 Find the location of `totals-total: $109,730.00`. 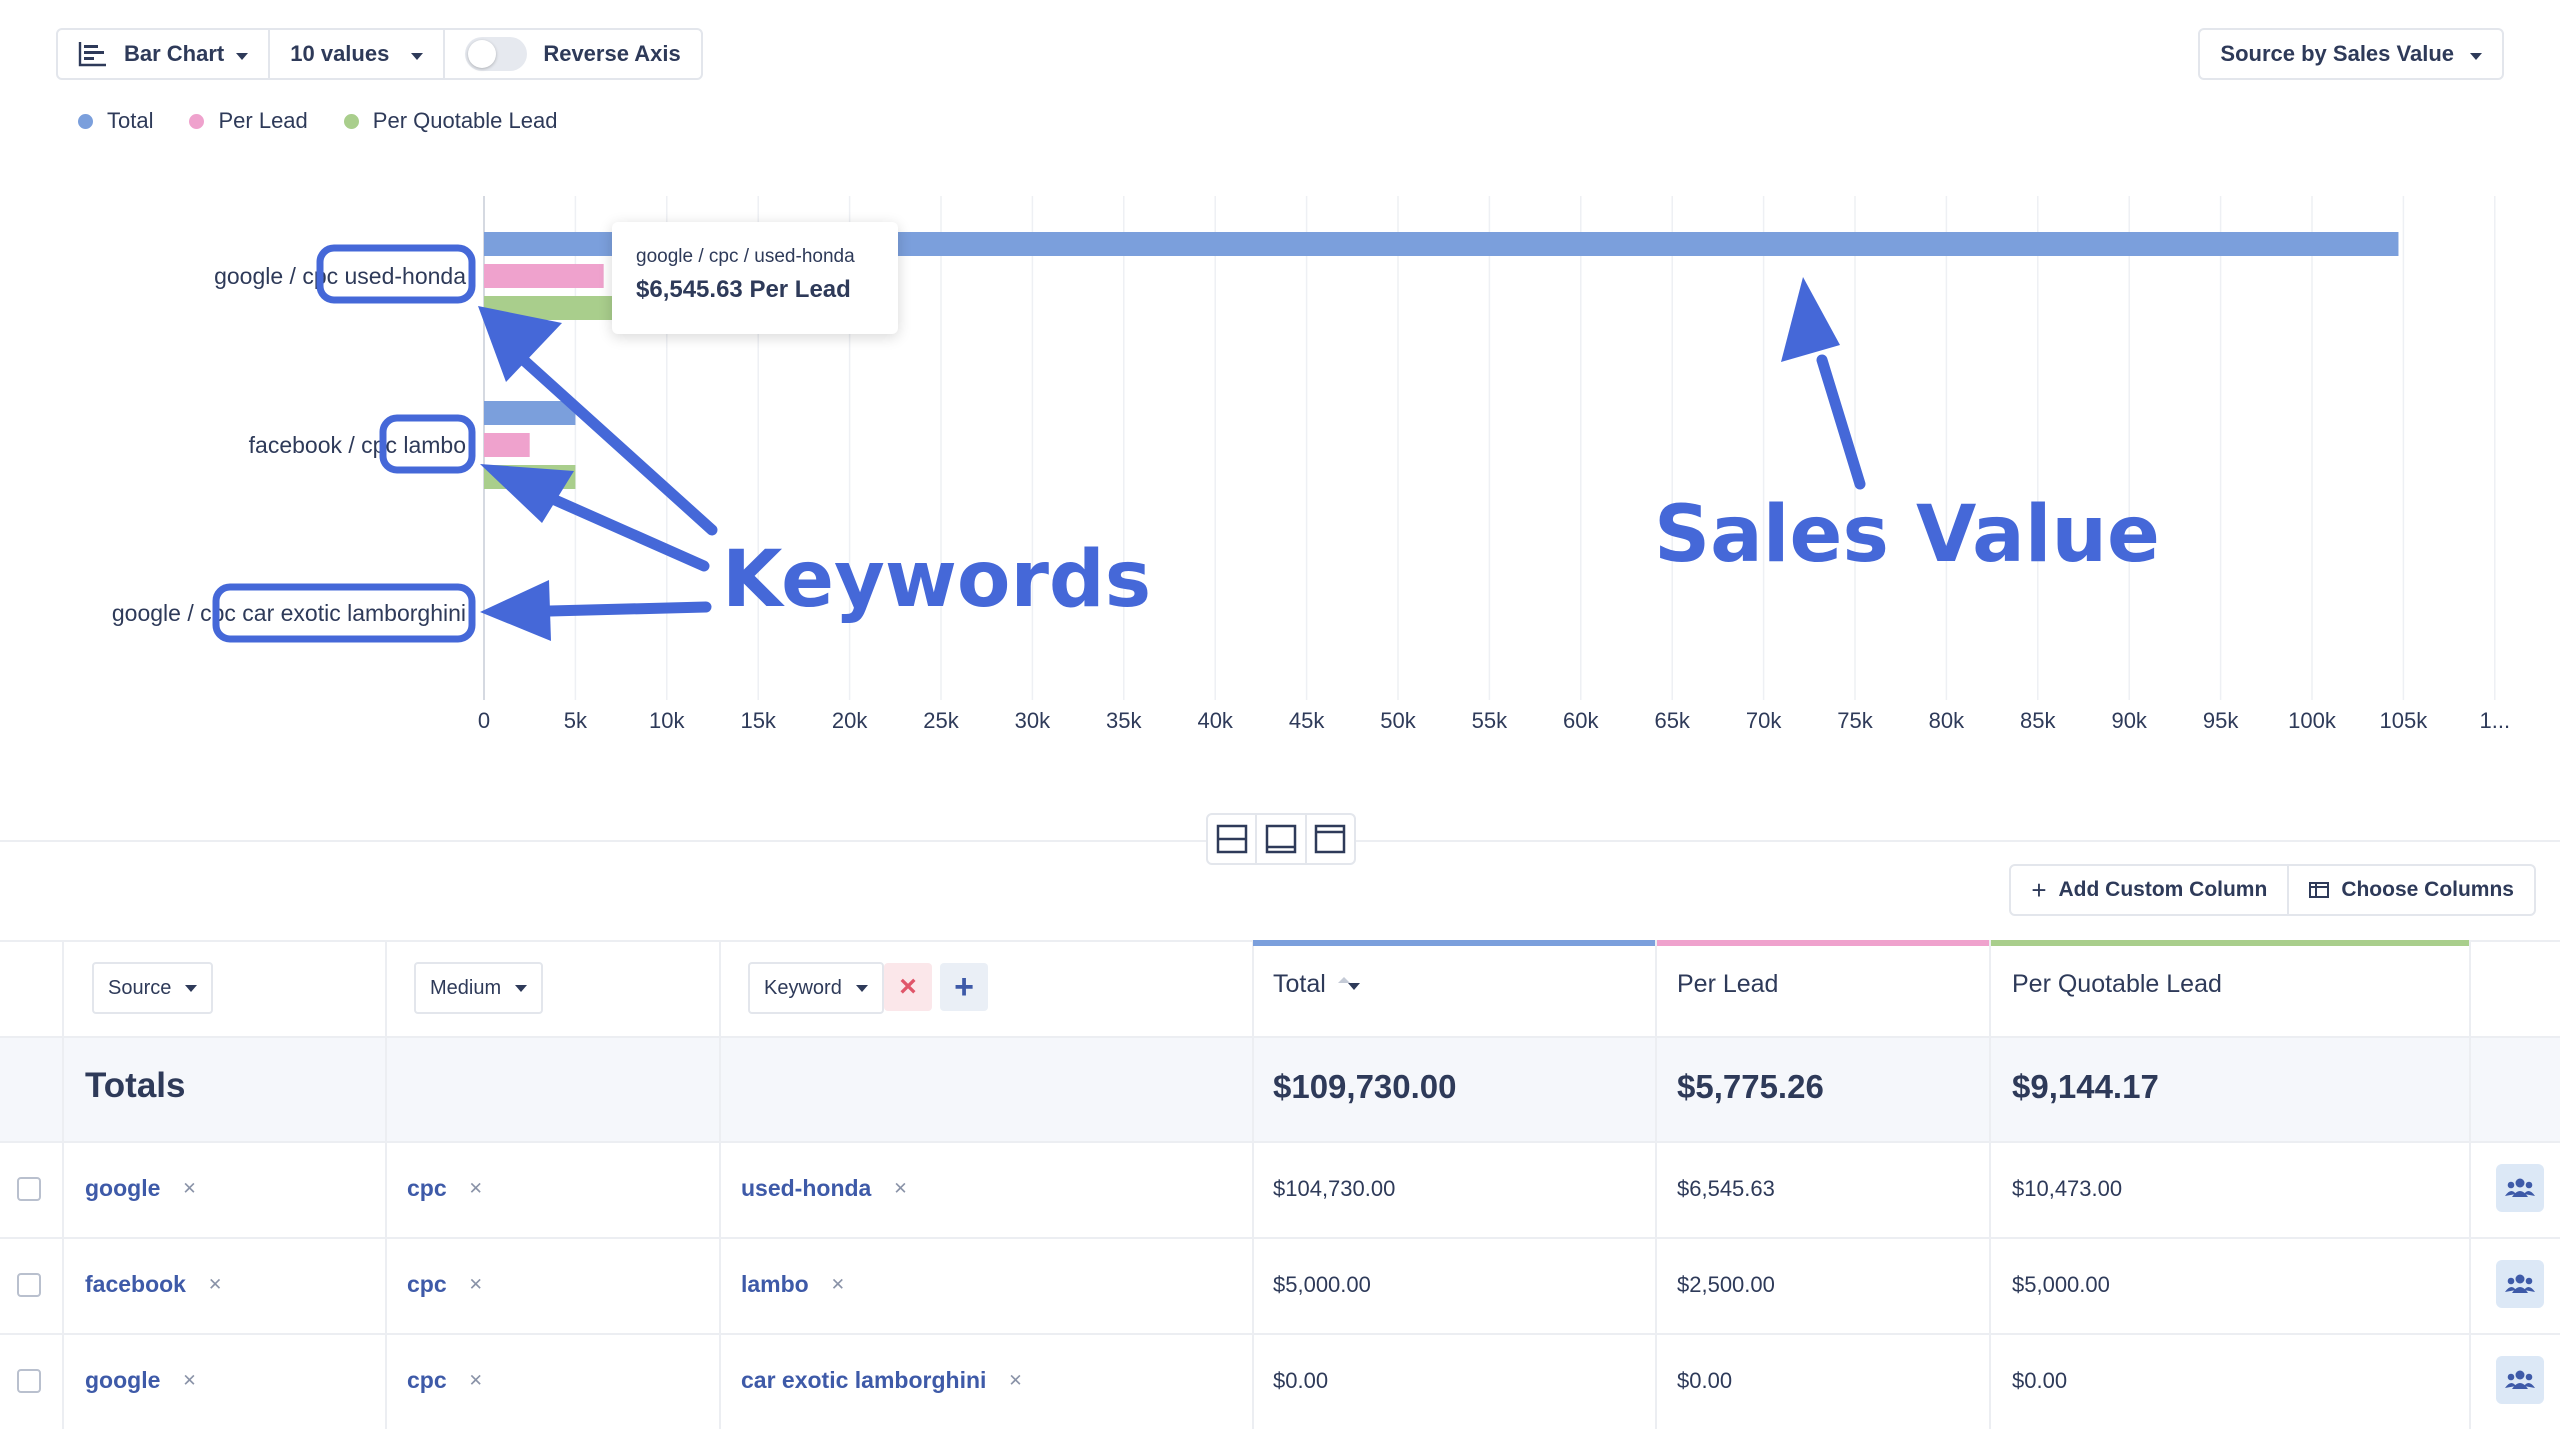

totals-total: $109,730.00 is located at coordinates (1365, 1086).